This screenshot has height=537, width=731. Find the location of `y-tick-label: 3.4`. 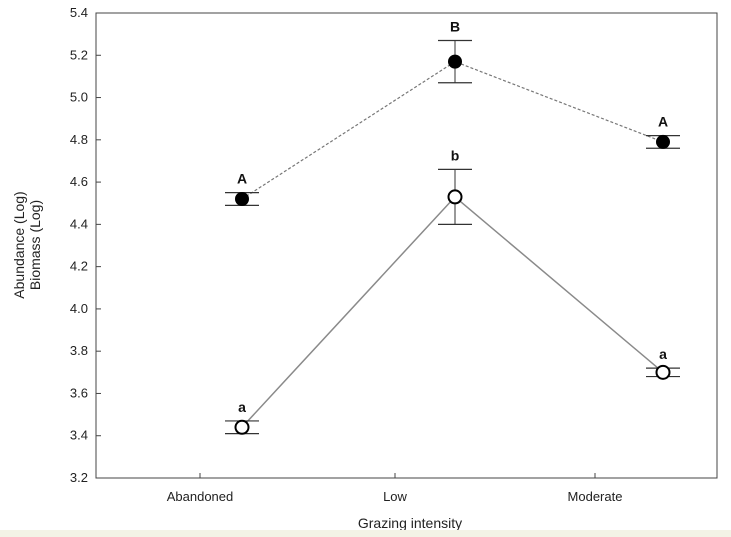

y-tick-label: 3.4 is located at coordinates (79, 435).